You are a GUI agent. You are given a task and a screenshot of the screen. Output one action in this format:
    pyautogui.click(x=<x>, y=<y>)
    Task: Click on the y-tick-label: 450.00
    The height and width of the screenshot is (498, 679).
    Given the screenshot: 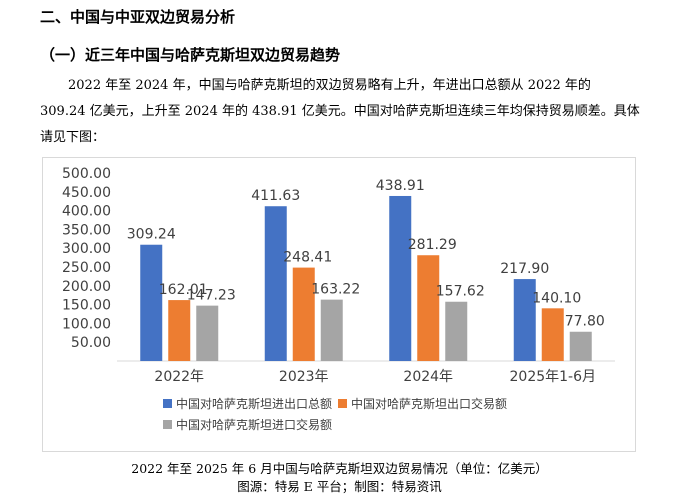 What is the action you would take?
    pyautogui.click(x=86, y=193)
    